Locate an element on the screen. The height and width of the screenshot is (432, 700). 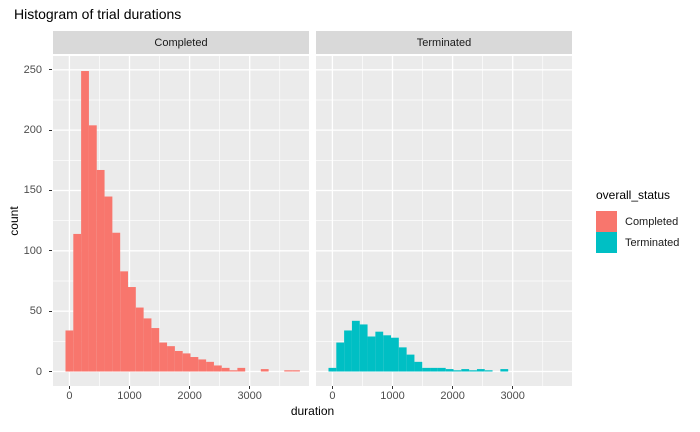
legend-key-completed-swatch is located at coordinates (606, 221).